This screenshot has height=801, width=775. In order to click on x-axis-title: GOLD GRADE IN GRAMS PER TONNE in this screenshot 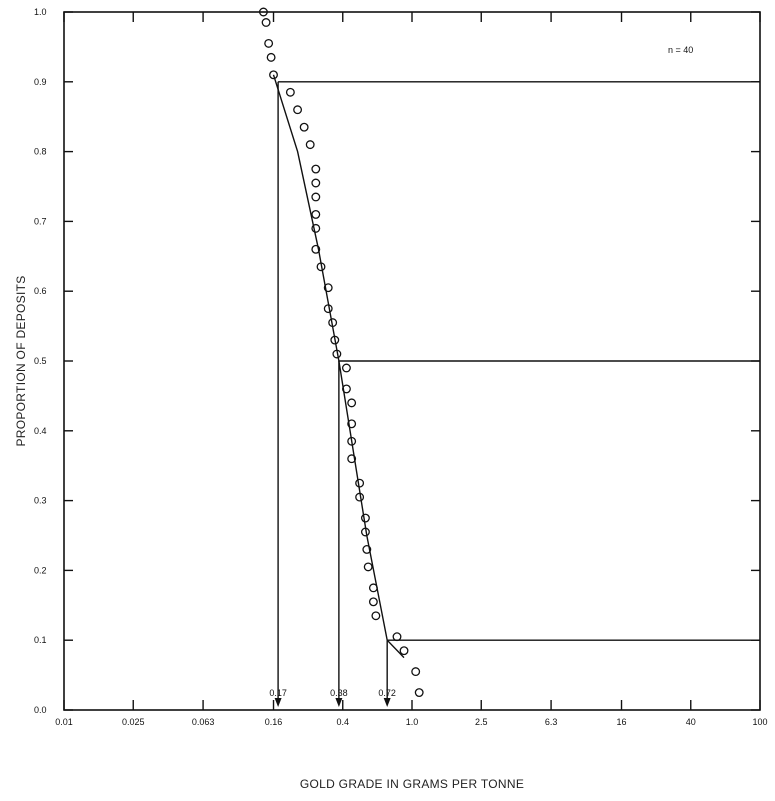, I will do `click(412, 784)`.